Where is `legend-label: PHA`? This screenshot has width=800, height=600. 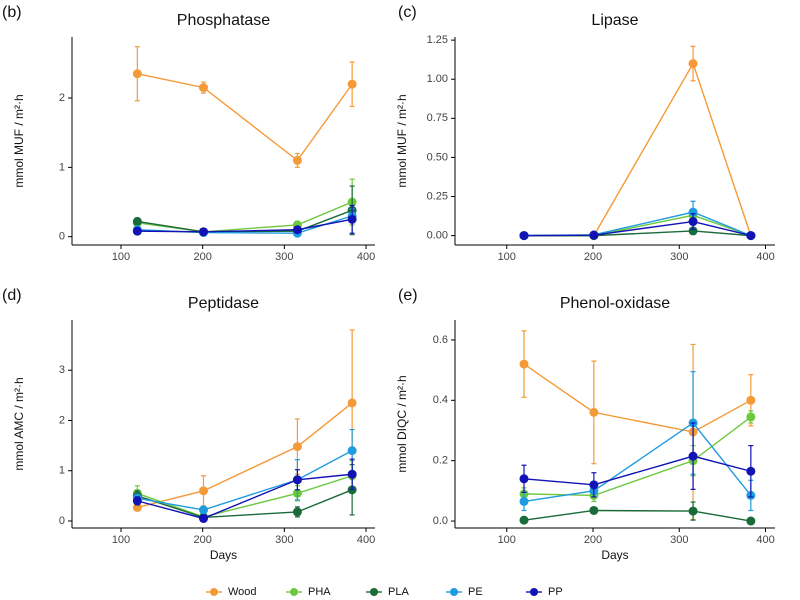
legend-label: PHA is located at coordinates (319, 592).